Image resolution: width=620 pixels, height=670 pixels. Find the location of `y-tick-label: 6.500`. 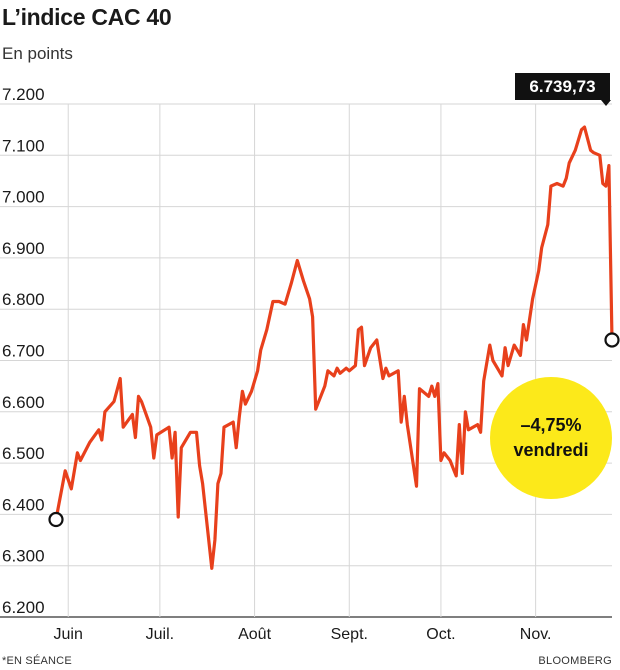

y-tick-label: 6.500 is located at coordinates (23, 453).